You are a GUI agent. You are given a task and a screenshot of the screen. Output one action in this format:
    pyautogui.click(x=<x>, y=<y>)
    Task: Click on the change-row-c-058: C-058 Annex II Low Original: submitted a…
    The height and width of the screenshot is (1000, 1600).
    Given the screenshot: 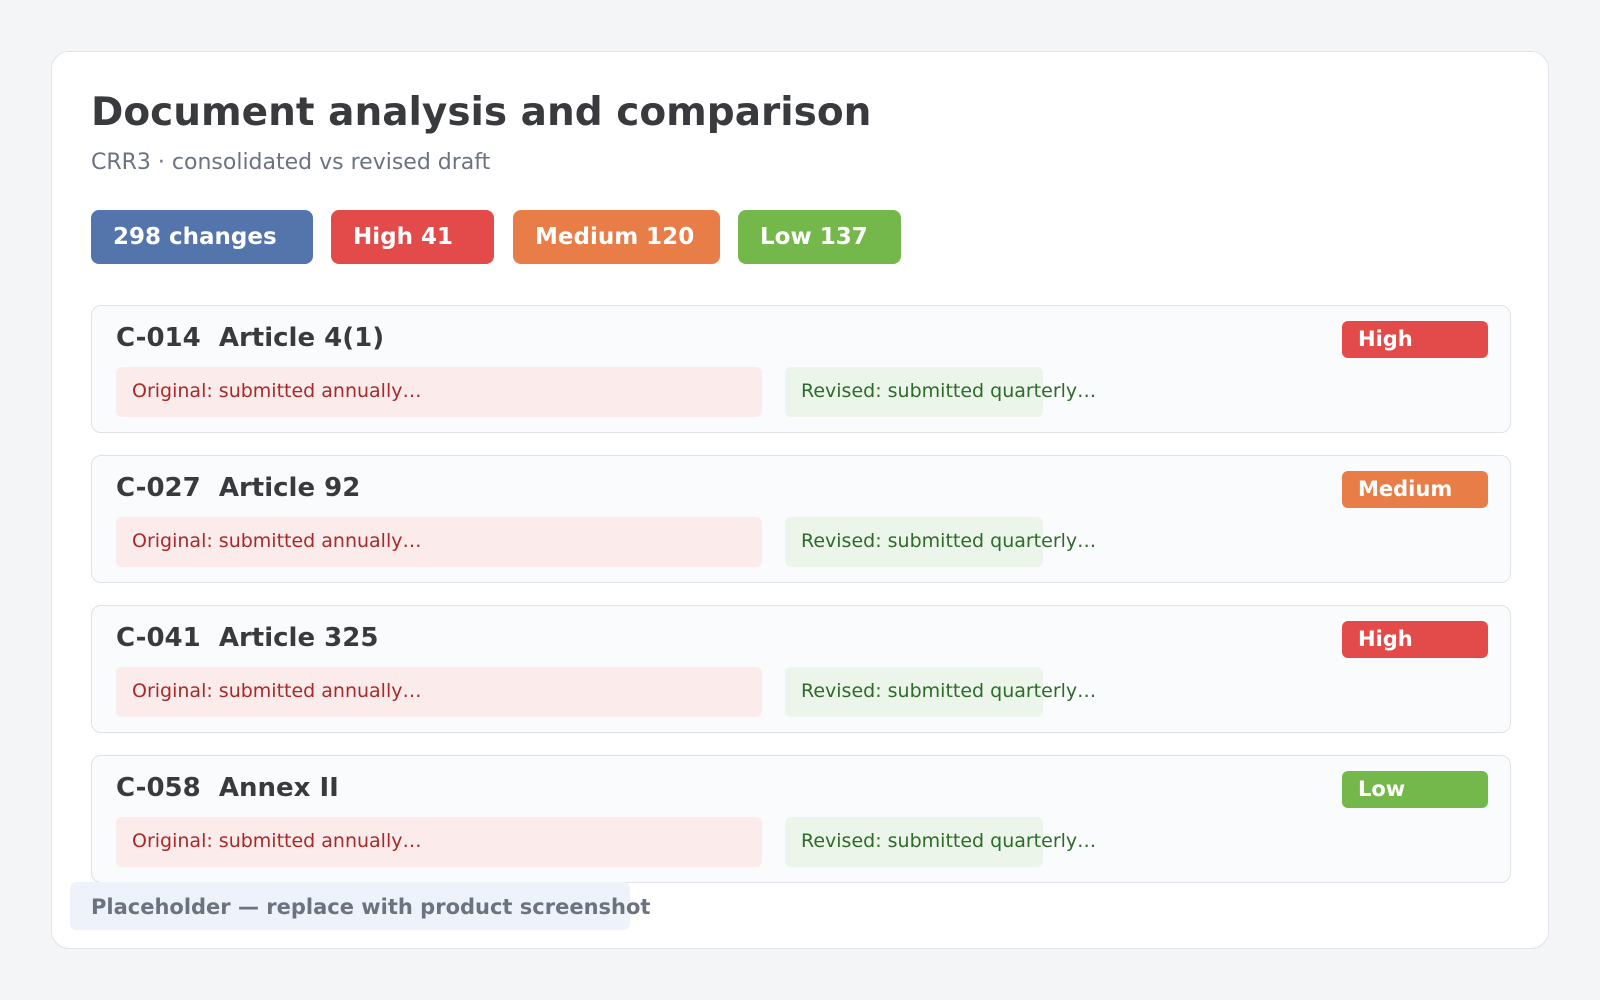 What is the action you would take?
    pyautogui.click(x=801, y=819)
    